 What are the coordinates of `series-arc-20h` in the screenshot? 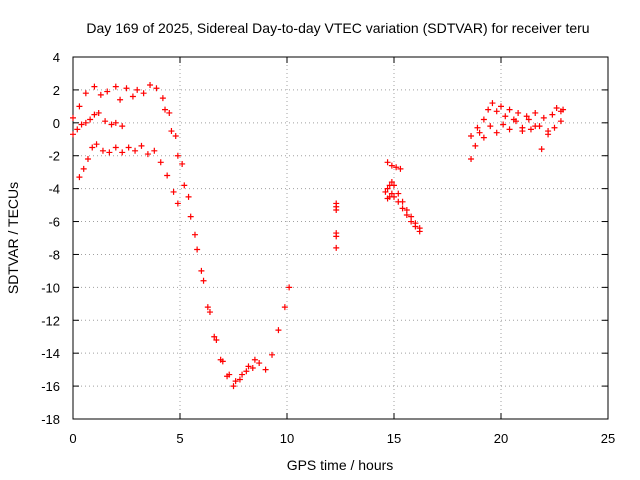 It's located at (517, 131).